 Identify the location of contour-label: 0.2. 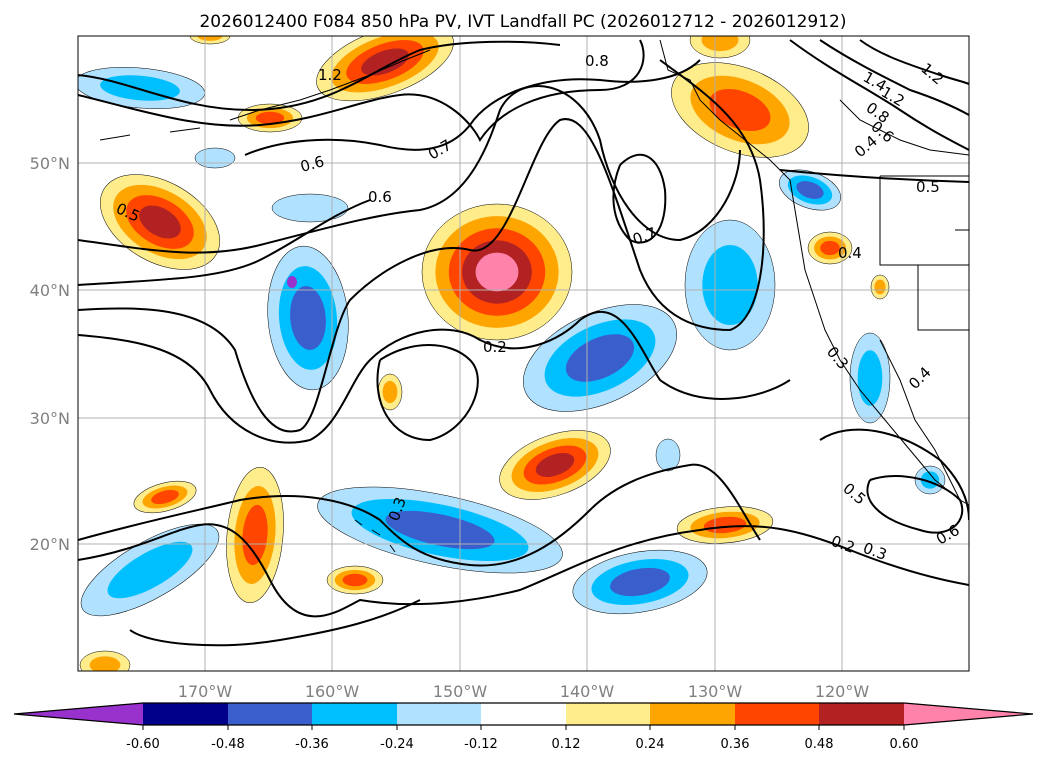
(495, 347).